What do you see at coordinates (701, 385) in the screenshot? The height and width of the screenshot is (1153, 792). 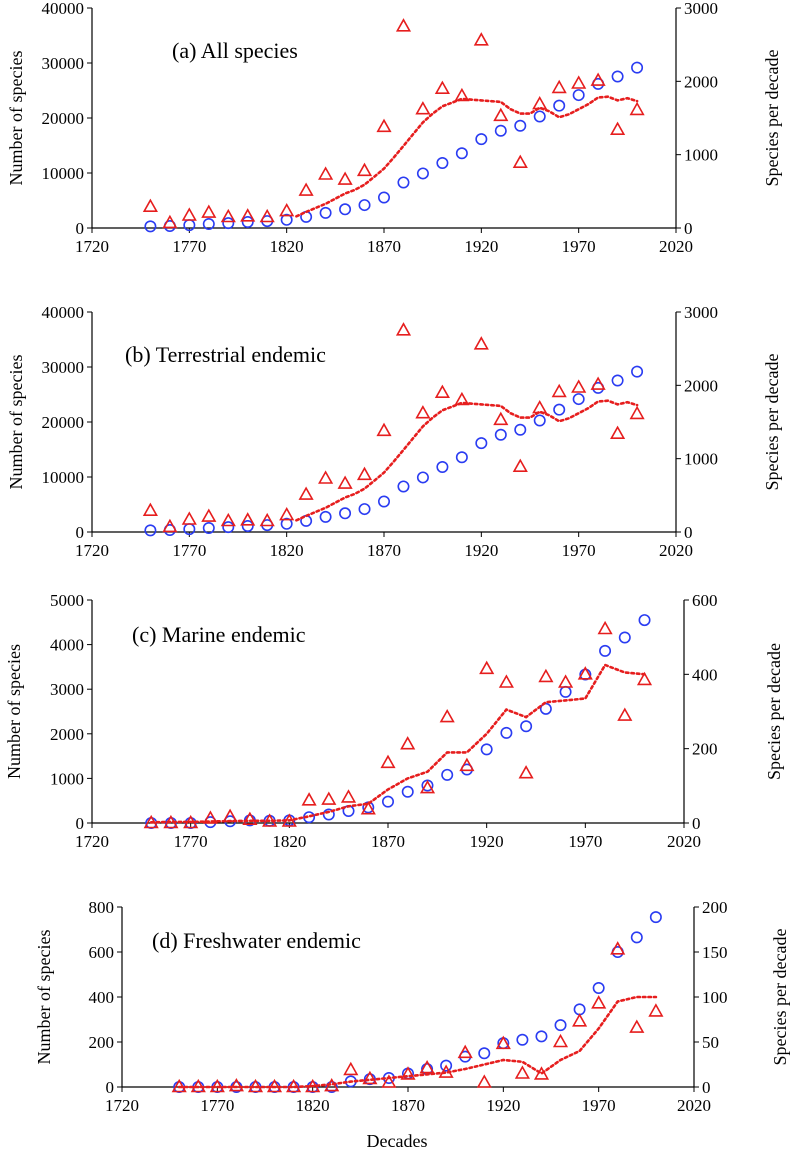 I see `y-tick-label-right: 2000` at bounding box center [701, 385].